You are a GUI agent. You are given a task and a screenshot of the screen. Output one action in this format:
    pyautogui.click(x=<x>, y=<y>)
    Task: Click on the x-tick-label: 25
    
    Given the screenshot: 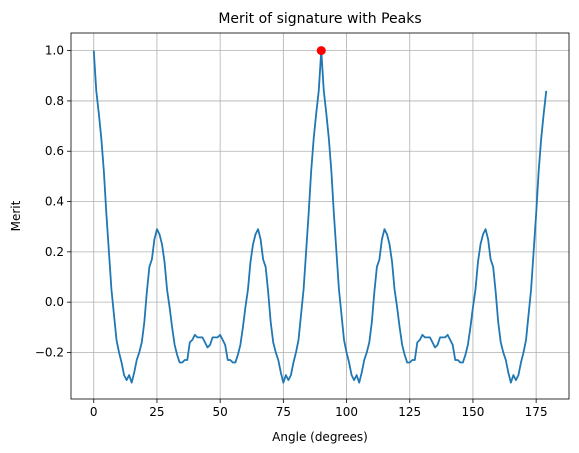 What is the action you would take?
    pyautogui.click(x=156, y=412)
    